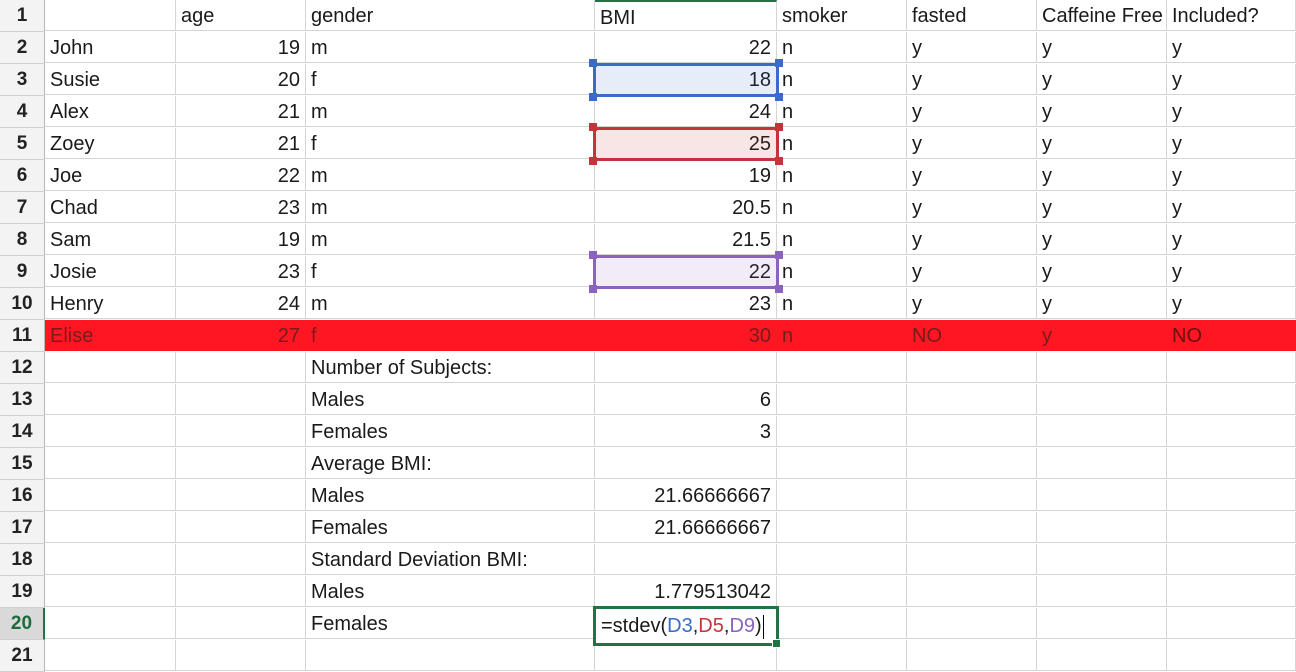 The width and height of the screenshot is (1296, 672). I want to click on row-header: 17, so click(22, 528).